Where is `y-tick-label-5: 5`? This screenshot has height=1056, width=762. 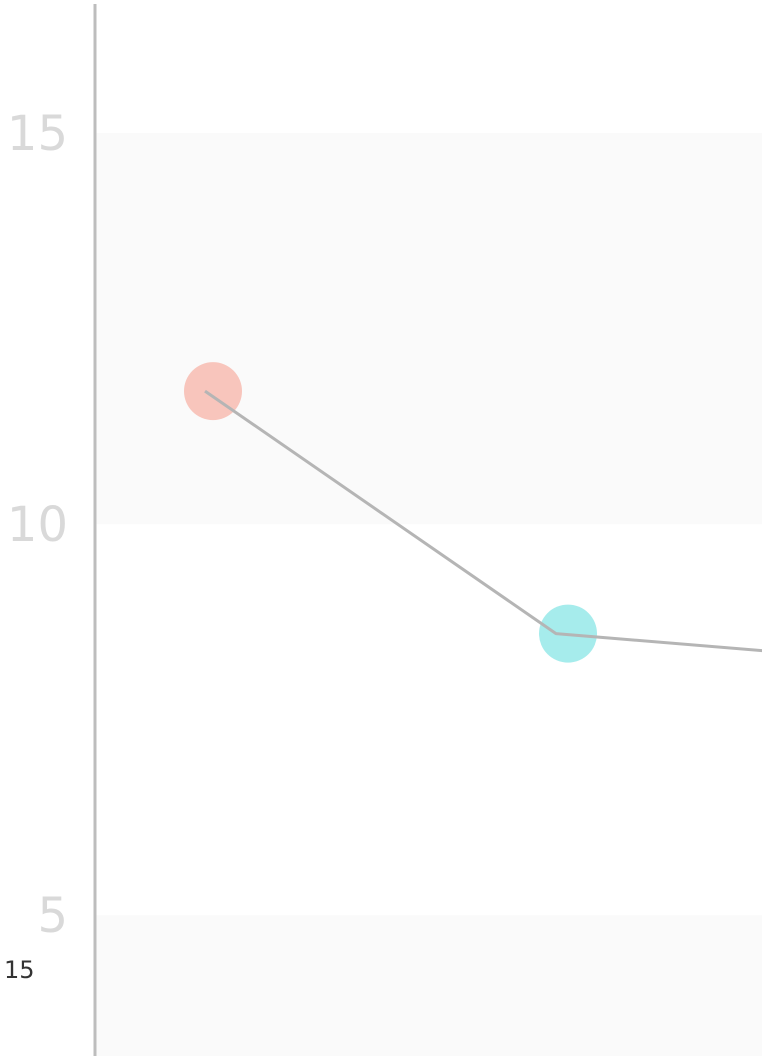 y-tick-label-5: 5 is located at coordinates (52, 916).